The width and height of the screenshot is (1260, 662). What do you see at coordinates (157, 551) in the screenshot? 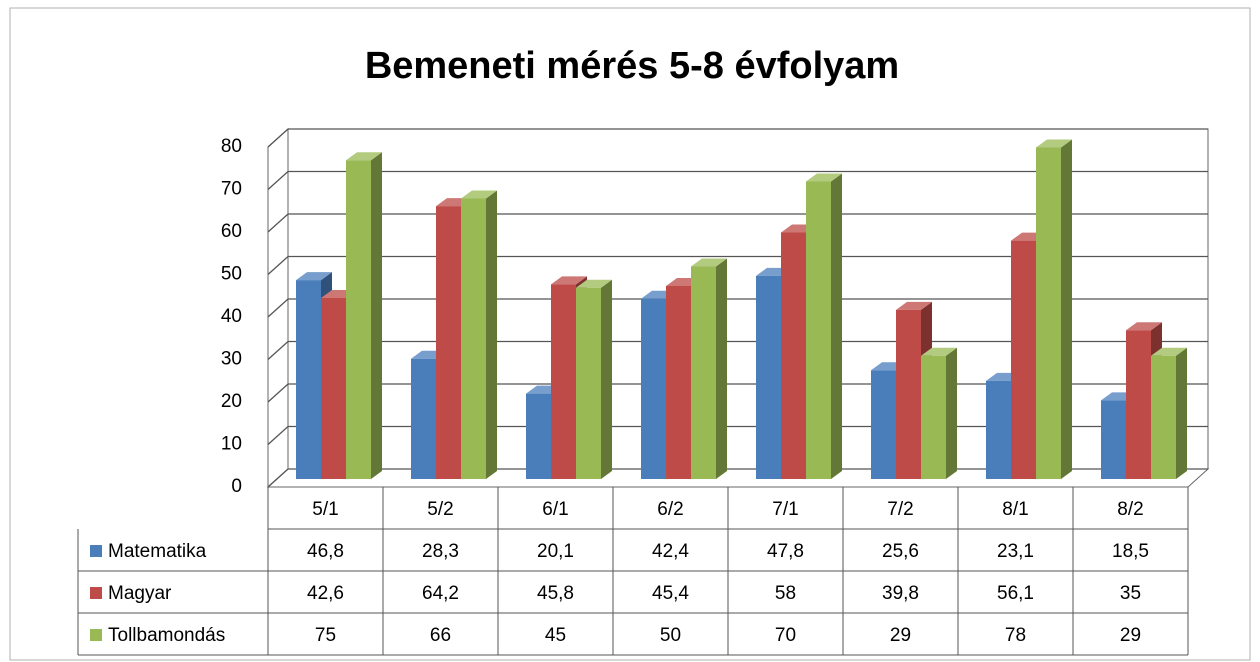
I see `legend-label: Matematika` at bounding box center [157, 551].